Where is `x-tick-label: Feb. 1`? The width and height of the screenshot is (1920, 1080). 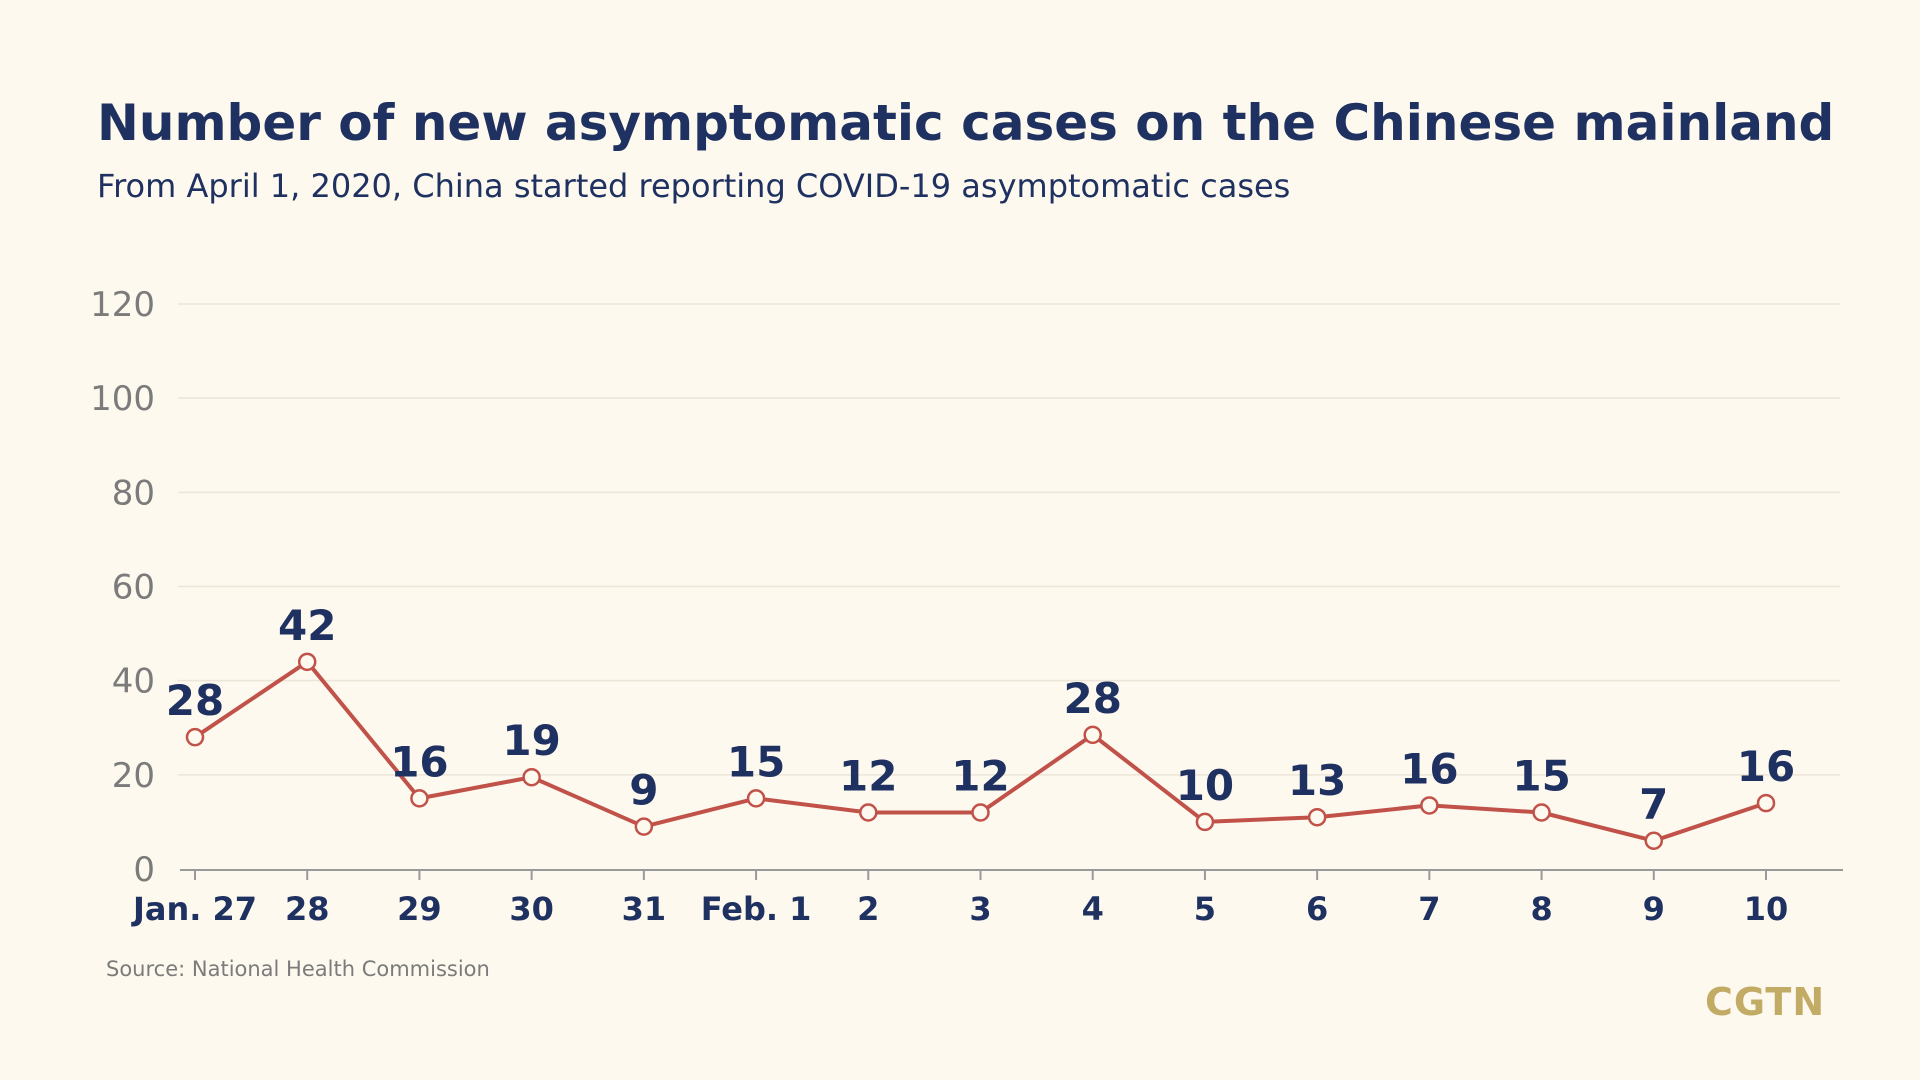 x-tick-label: Feb. 1 is located at coordinates (756, 909).